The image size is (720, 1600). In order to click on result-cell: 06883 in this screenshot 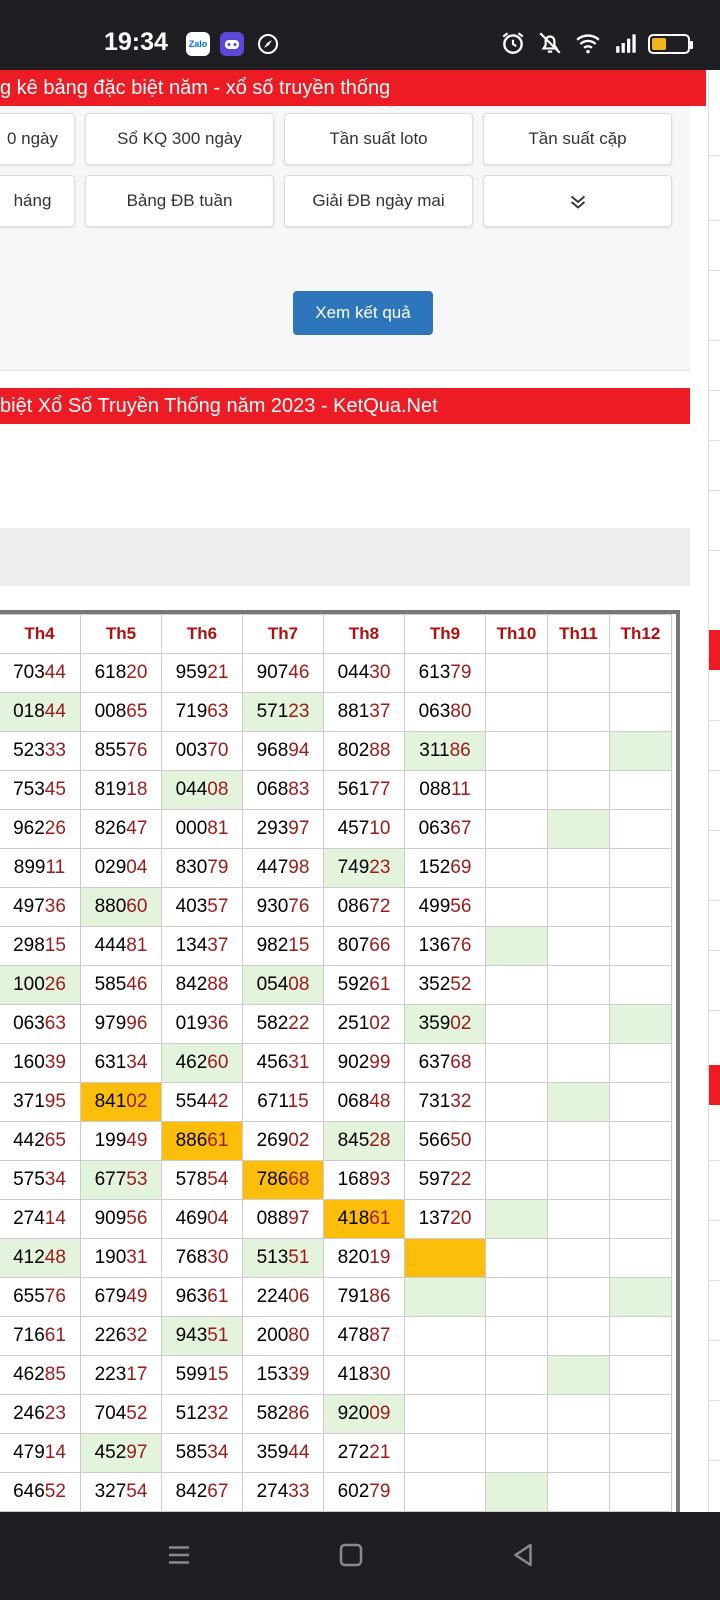, I will do `click(283, 790)`.